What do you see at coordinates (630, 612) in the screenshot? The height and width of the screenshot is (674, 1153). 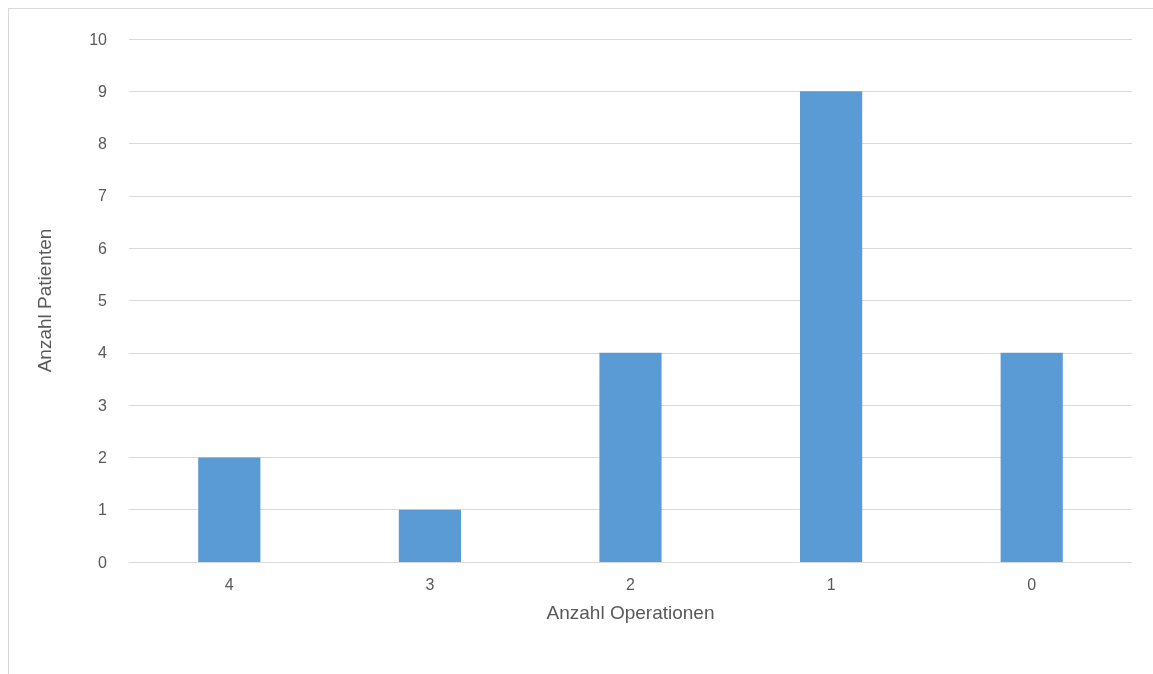 I see `x-axis-title: Anzahl Operationen` at bounding box center [630, 612].